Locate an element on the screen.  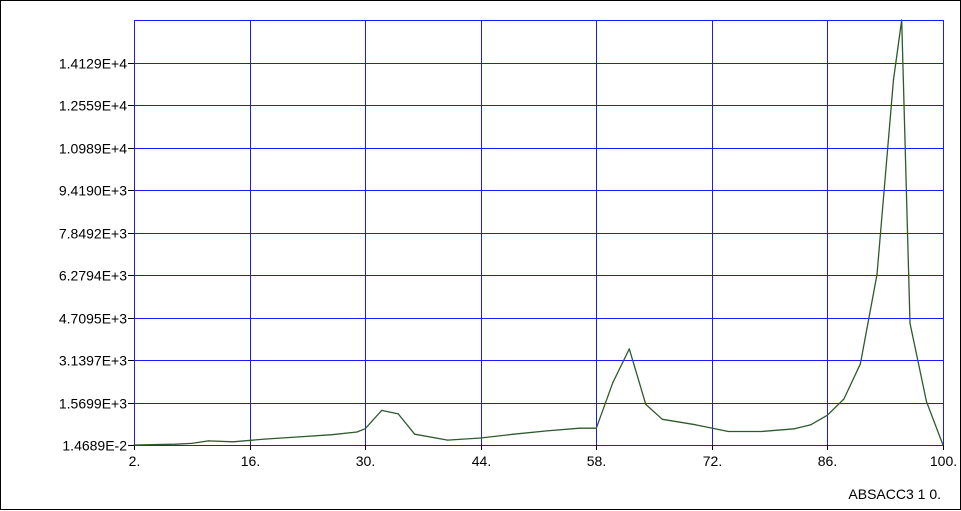
y-tick-label: 1.4129E+4 is located at coordinates (93, 64).